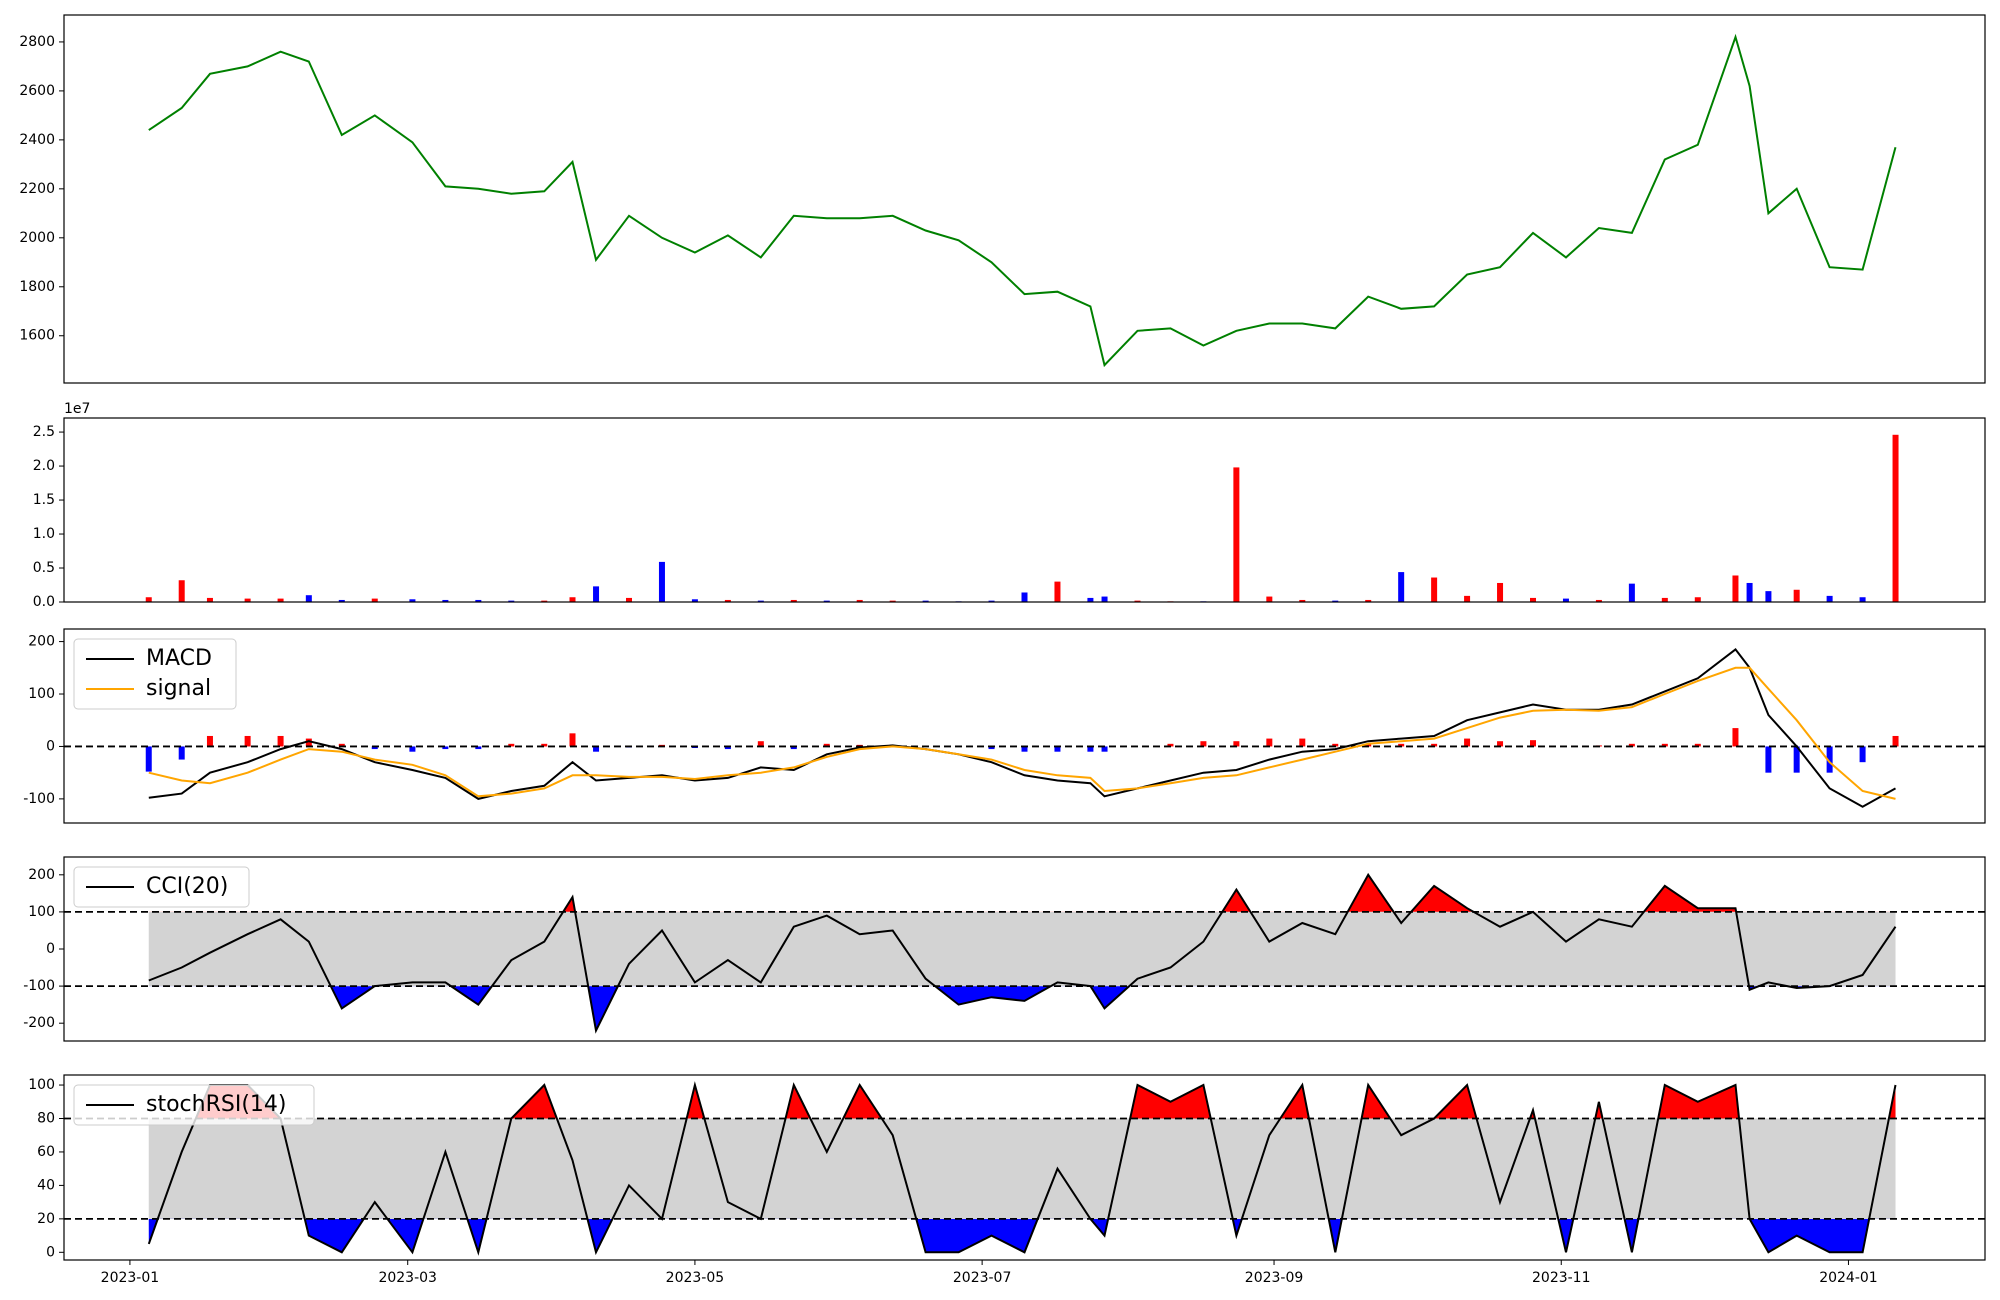 Image resolution: width=2000 pixels, height=1300 pixels. I want to click on offset-label: 1e7, so click(77, 409).